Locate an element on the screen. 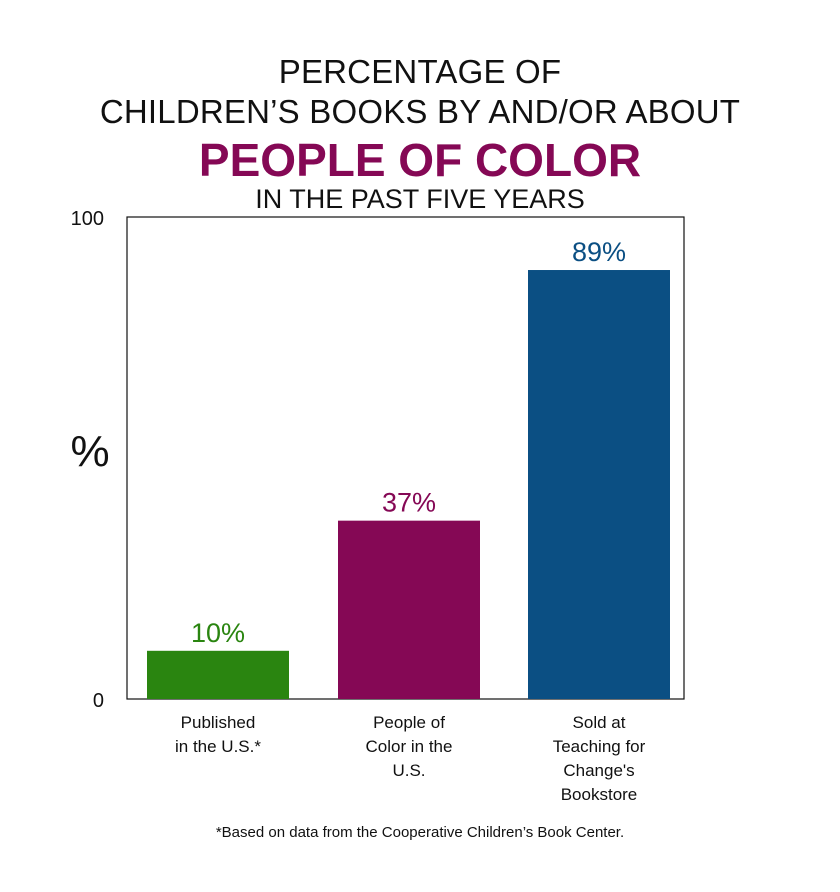 The height and width of the screenshot is (892, 840). bar-value-label: 37% is located at coordinates (409, 503).